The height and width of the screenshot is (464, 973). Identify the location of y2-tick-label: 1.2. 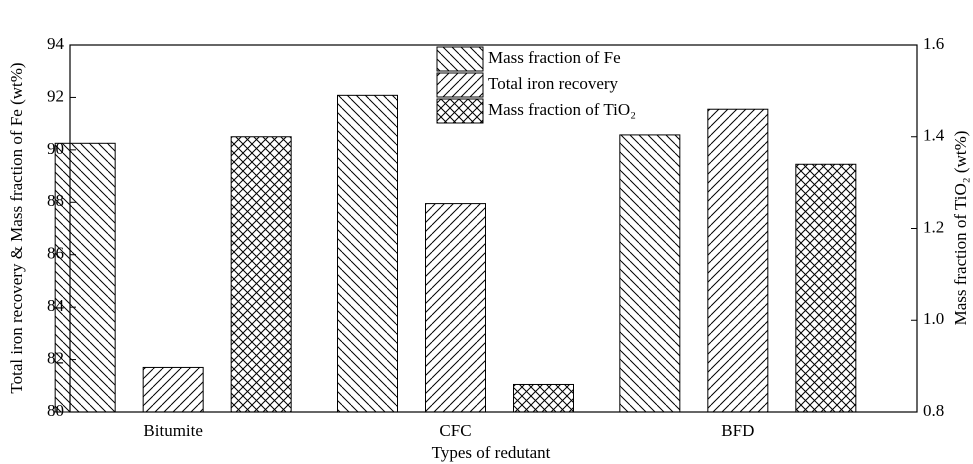
(933, 226).